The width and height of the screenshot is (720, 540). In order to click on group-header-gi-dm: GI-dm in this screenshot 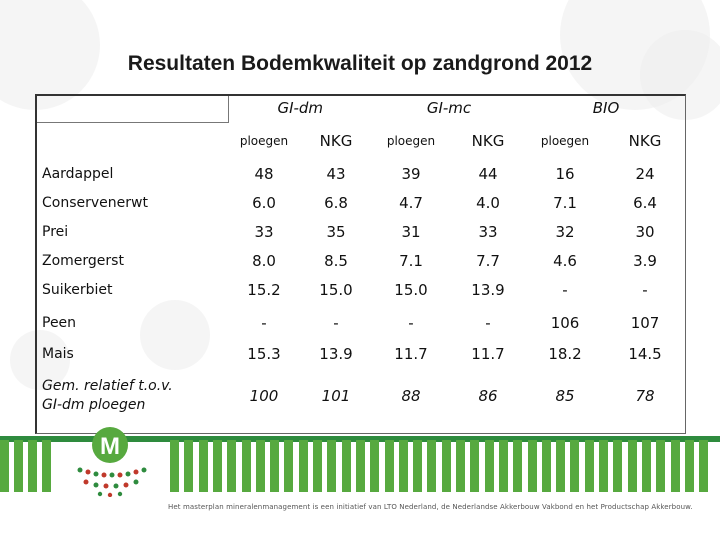, I will do `click(300, 108)`.